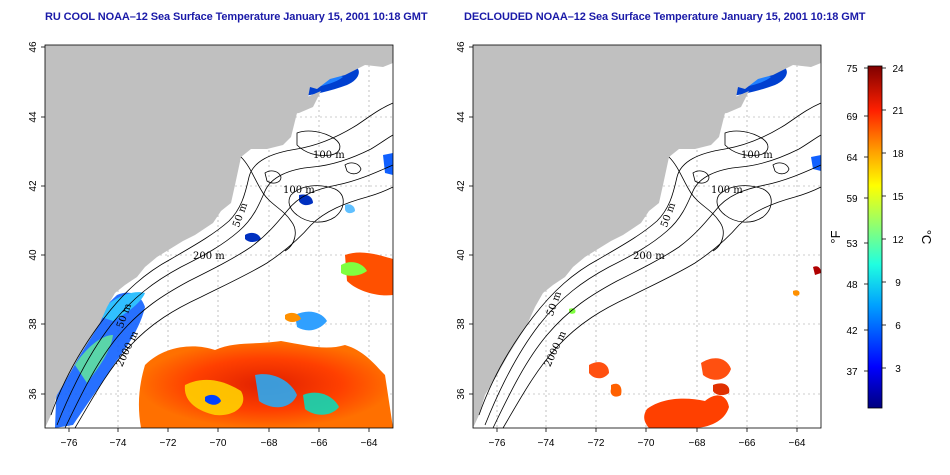  Describe the element at coordinates (797, 443) in the screenshot. I see `right-x-tick-label: −64` at that location.